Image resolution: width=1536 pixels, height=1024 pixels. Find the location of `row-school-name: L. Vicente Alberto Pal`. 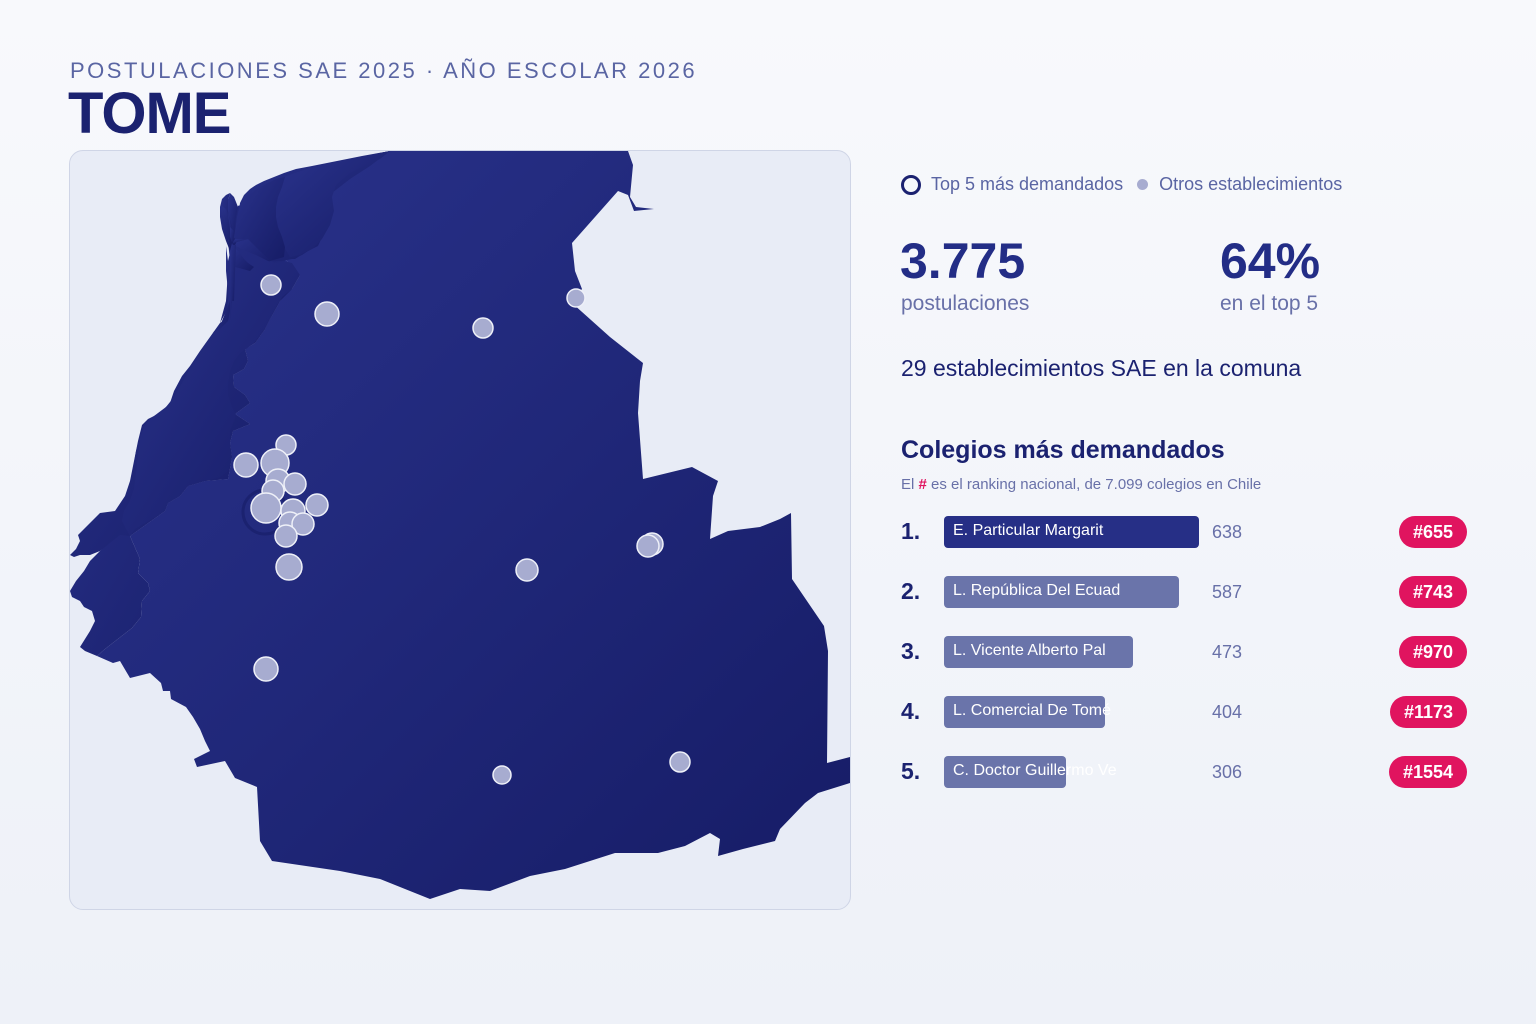

row-school-name: L. Vicente Alberto Pal is located at coordinates (1029, 650).